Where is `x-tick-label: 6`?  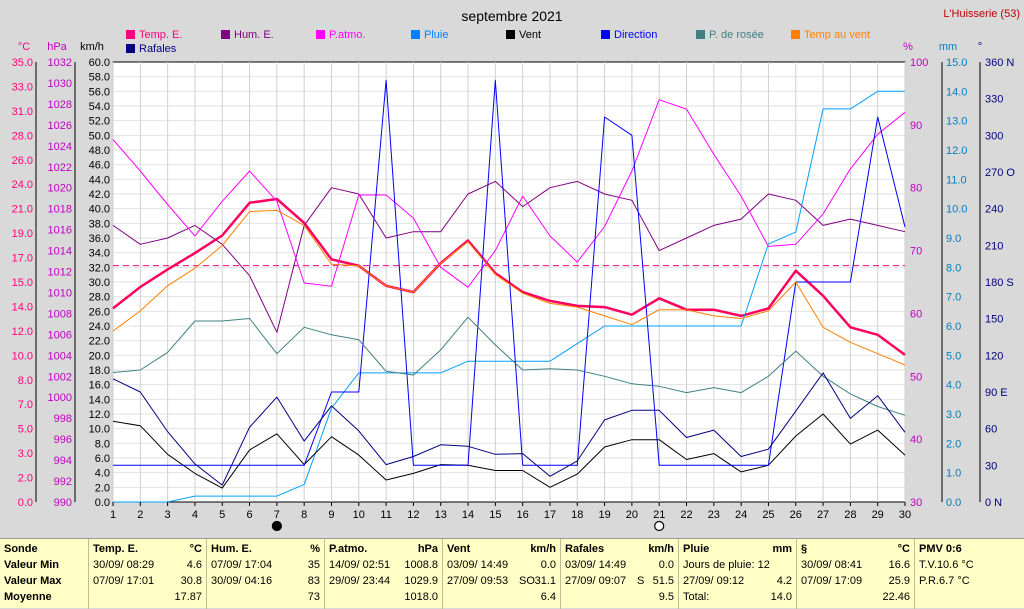
x-tick-label: 6 is located at coordinates (249, 515).